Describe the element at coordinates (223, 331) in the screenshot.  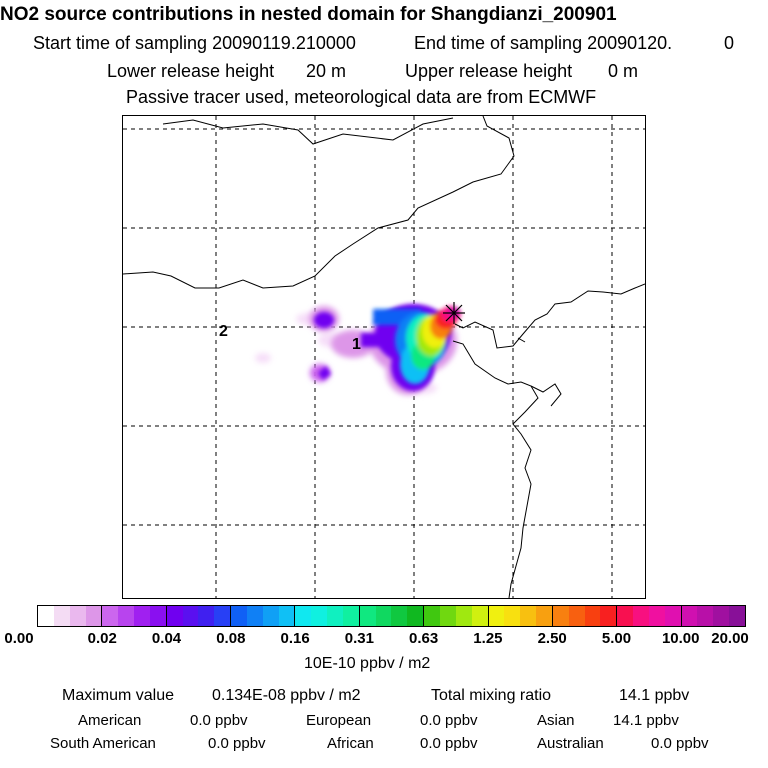
I see `marker-label-2: 2` at that location.